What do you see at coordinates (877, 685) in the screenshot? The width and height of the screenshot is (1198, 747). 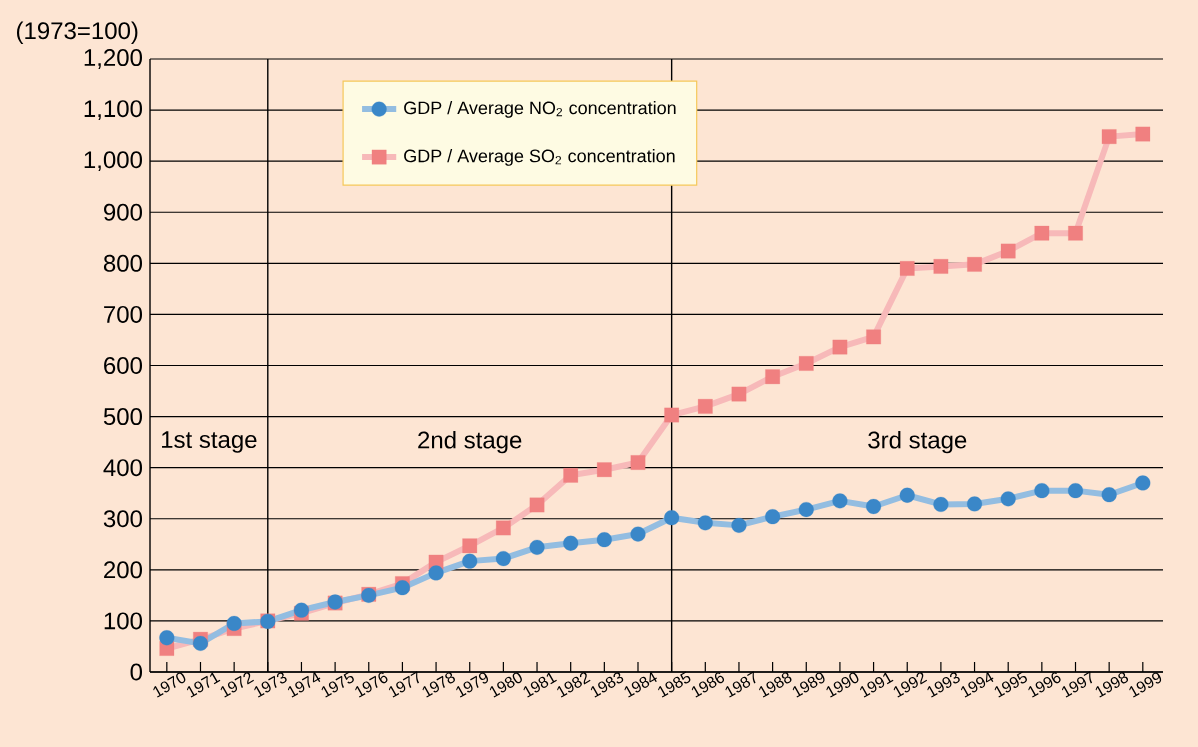 I see `x-tick-label: 1991` at bounding box center [877, 685].